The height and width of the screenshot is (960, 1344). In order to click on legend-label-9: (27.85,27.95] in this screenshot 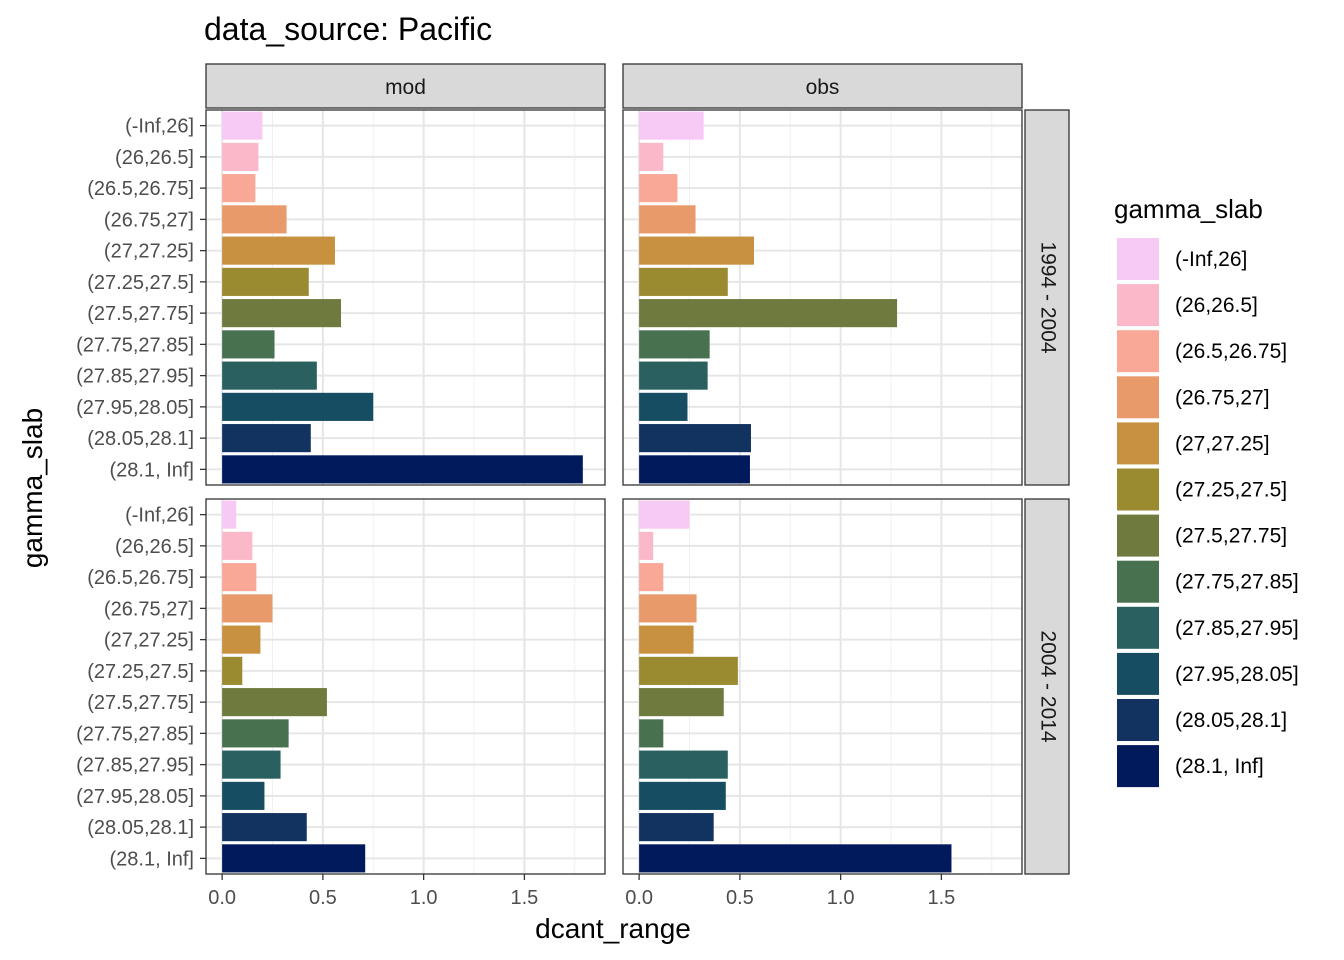, I will do `click(1237, 628)`.